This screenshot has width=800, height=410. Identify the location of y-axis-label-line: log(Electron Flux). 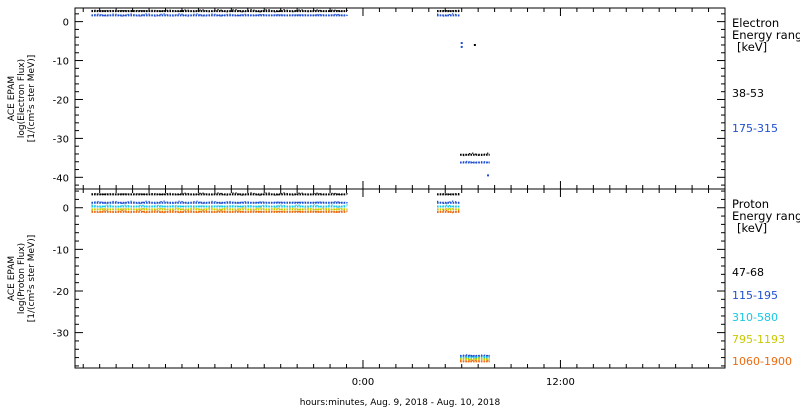
(22, 98).